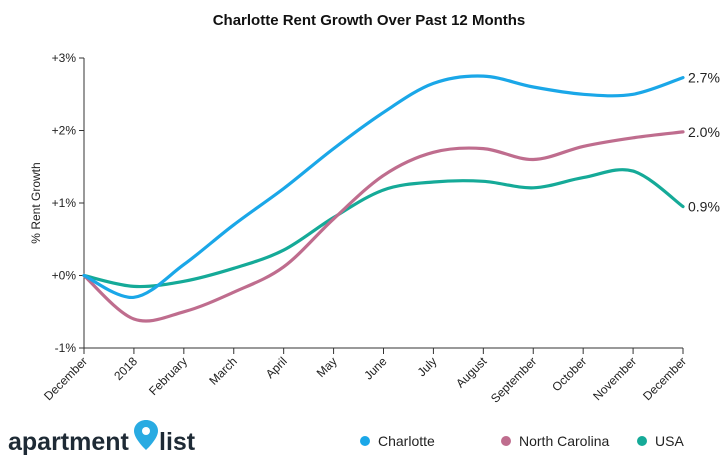 The width and height of the screenshot is (726, 459). I want to click on legend-label-usa: USA, so click(669, 441).